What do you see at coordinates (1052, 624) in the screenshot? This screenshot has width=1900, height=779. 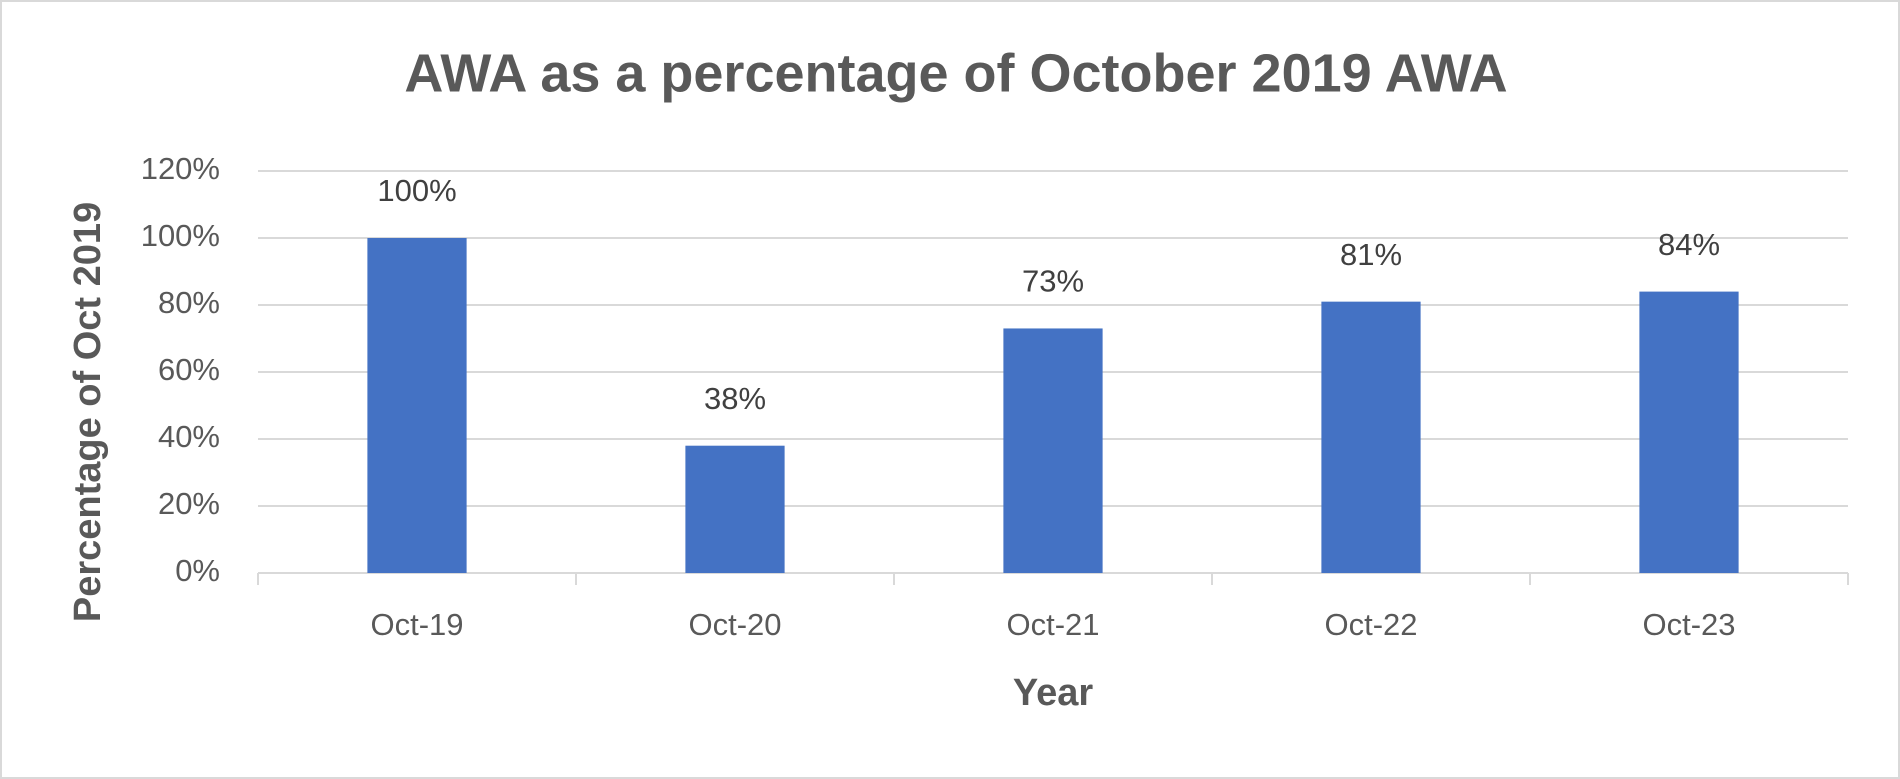 I see `x-tick-label: Oct-21` at bounding box center [1052, 624].